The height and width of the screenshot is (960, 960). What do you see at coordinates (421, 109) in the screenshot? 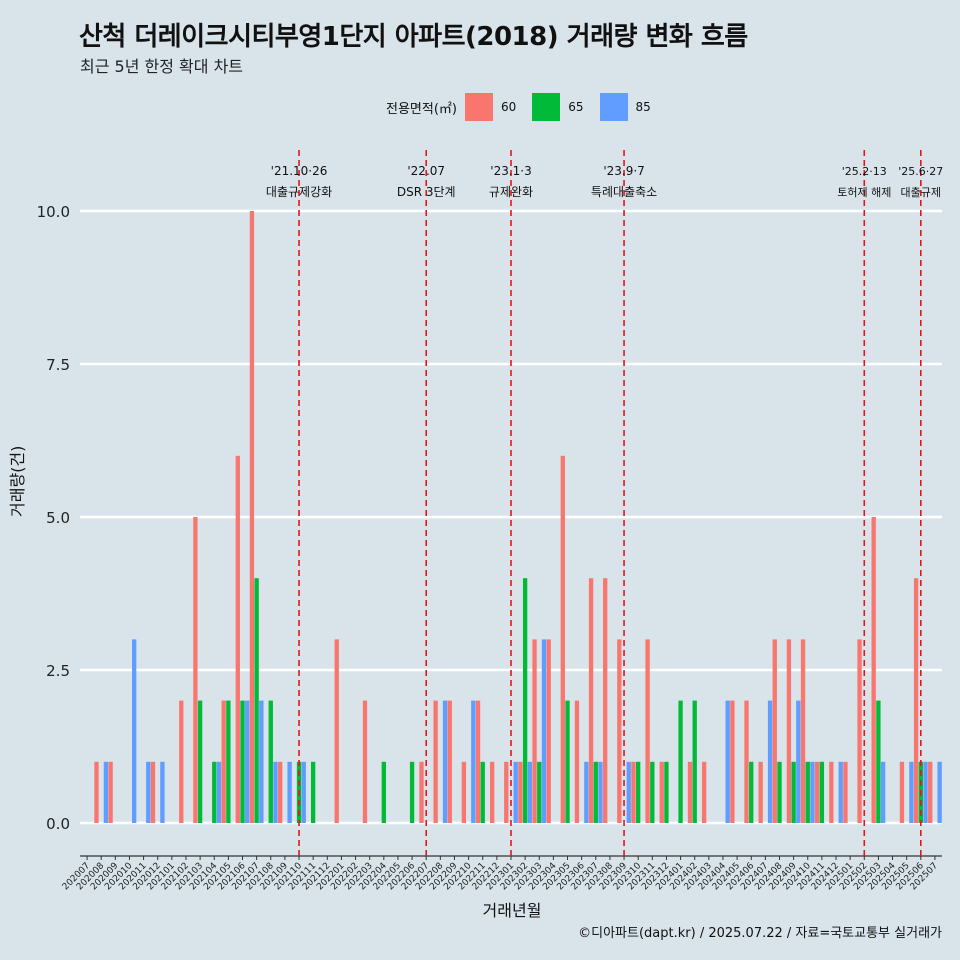
I see `legend-title: 전용면적(㎡)` at bounding box center [421, 109].